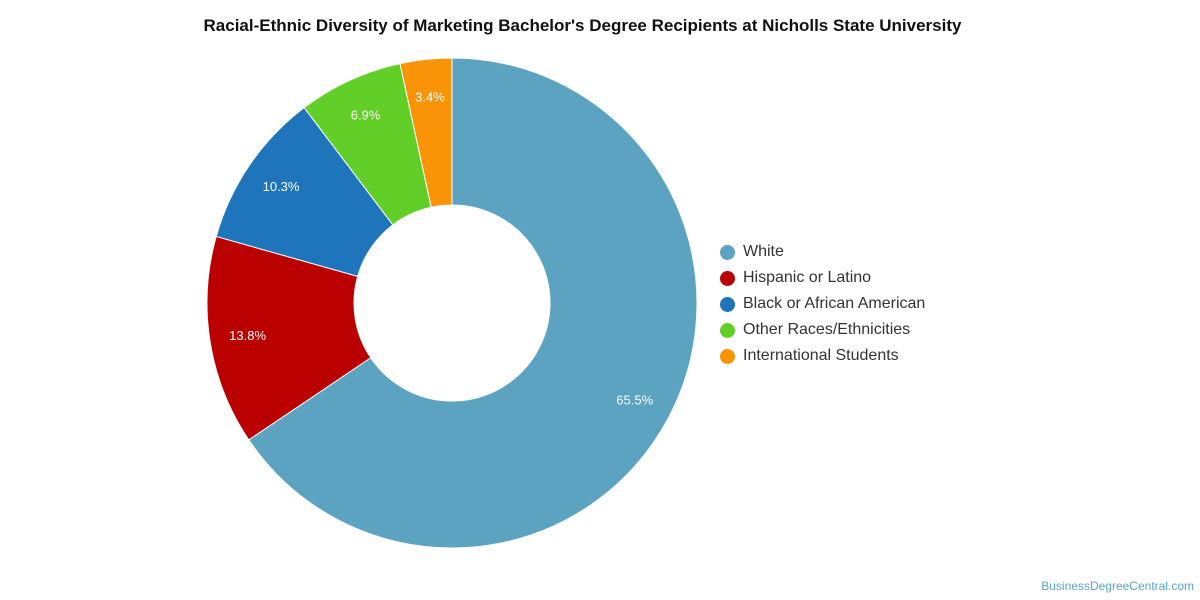 This screenshot has height=600, width=1200. I want to click on legend-item: Hispanic or Latino, so click(822, 278).